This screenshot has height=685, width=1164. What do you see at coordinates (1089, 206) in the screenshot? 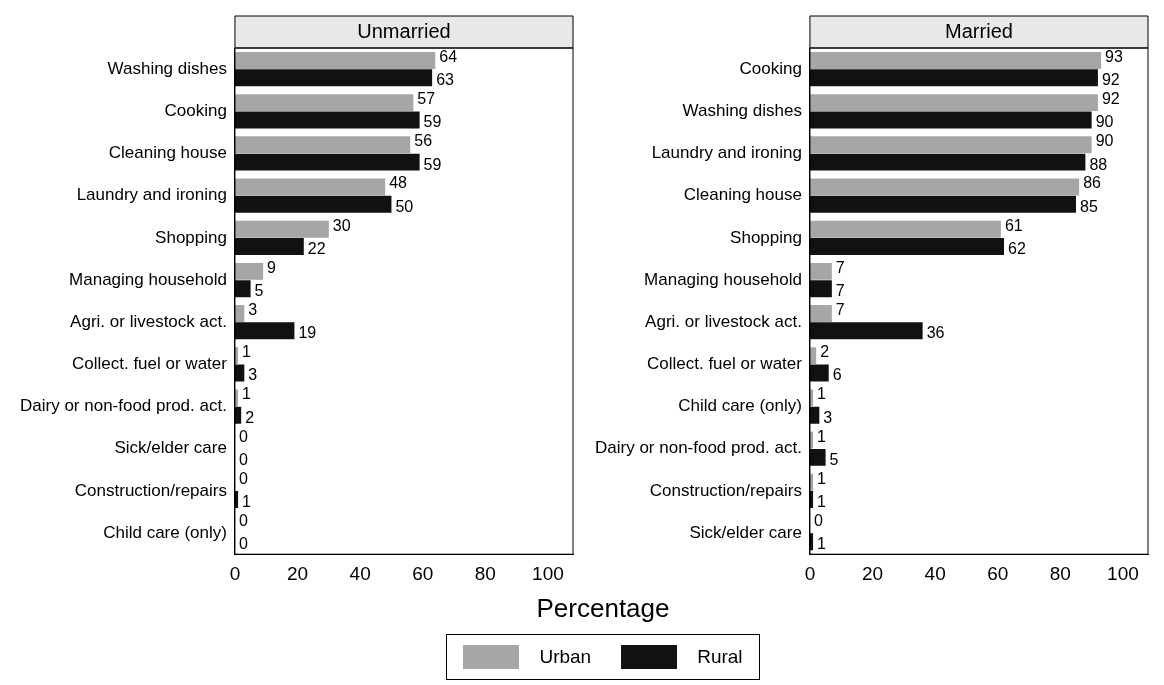
I see `data-label: 85` at bounding box center [1089, 206].